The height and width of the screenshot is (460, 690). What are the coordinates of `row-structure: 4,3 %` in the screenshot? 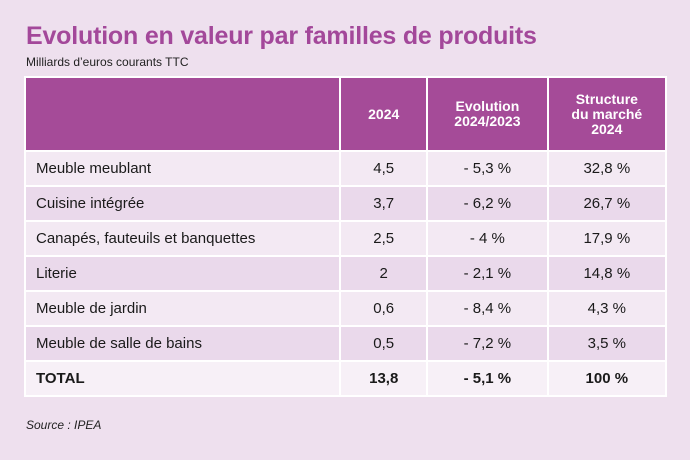 It's located at (607, 308).